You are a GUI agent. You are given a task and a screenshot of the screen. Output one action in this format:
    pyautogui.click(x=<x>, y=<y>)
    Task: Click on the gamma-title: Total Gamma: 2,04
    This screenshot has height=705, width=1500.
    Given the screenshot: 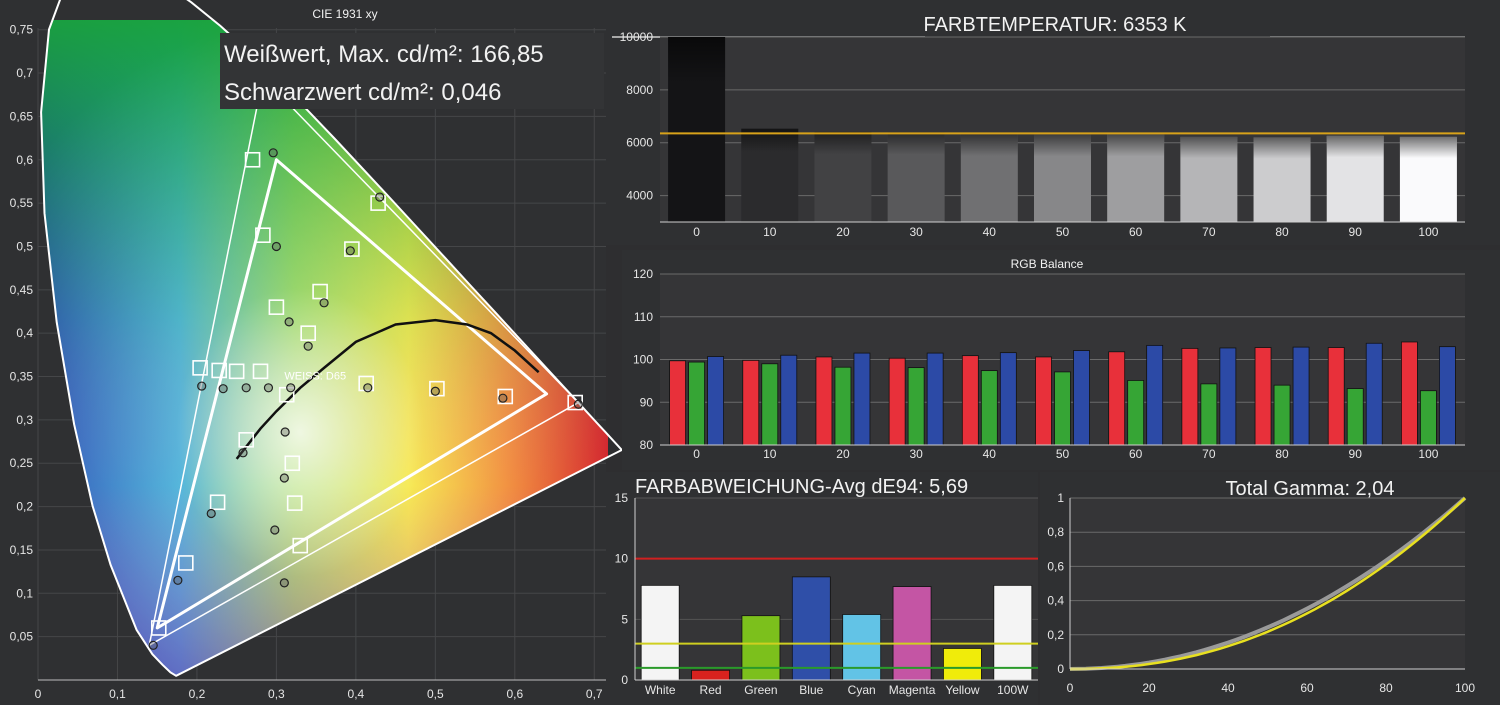 What is the action you would take?
    pyautogui.click(x=1310, y=489)
    